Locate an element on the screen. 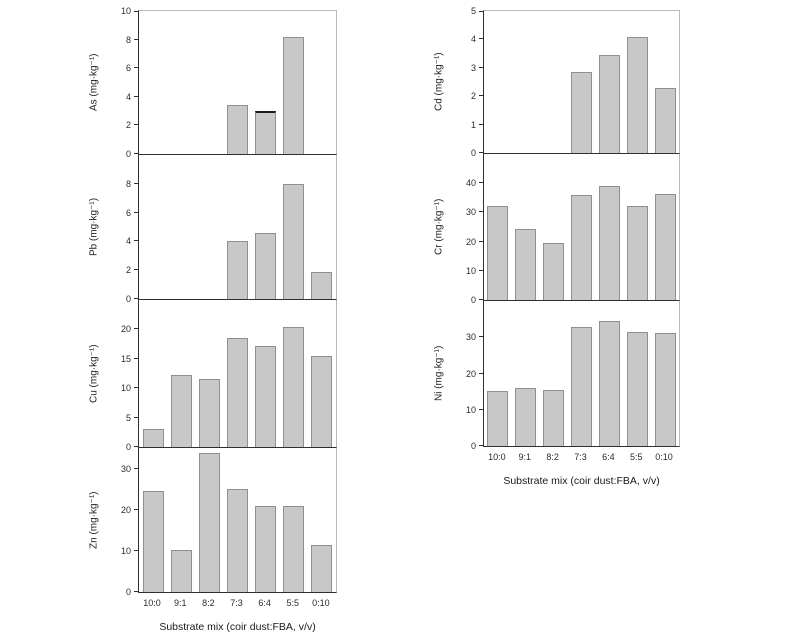  chart-panel-zn: Zn (mg·kg⁻¹) 0 10 20 30 is located at coordinates (213, 522).